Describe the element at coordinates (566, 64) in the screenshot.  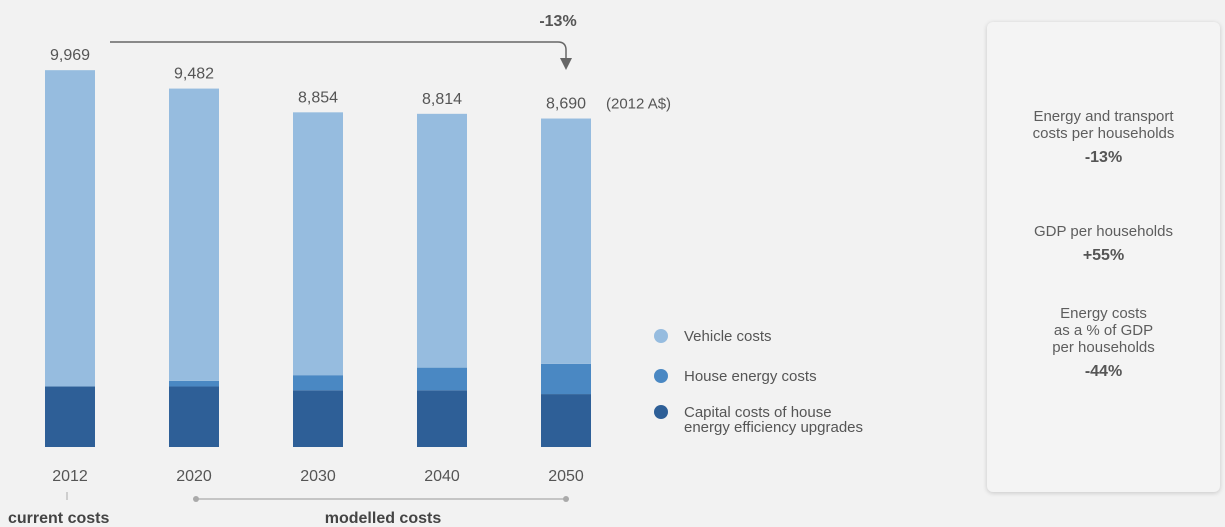
I see `arrow-head-icon` at that location.